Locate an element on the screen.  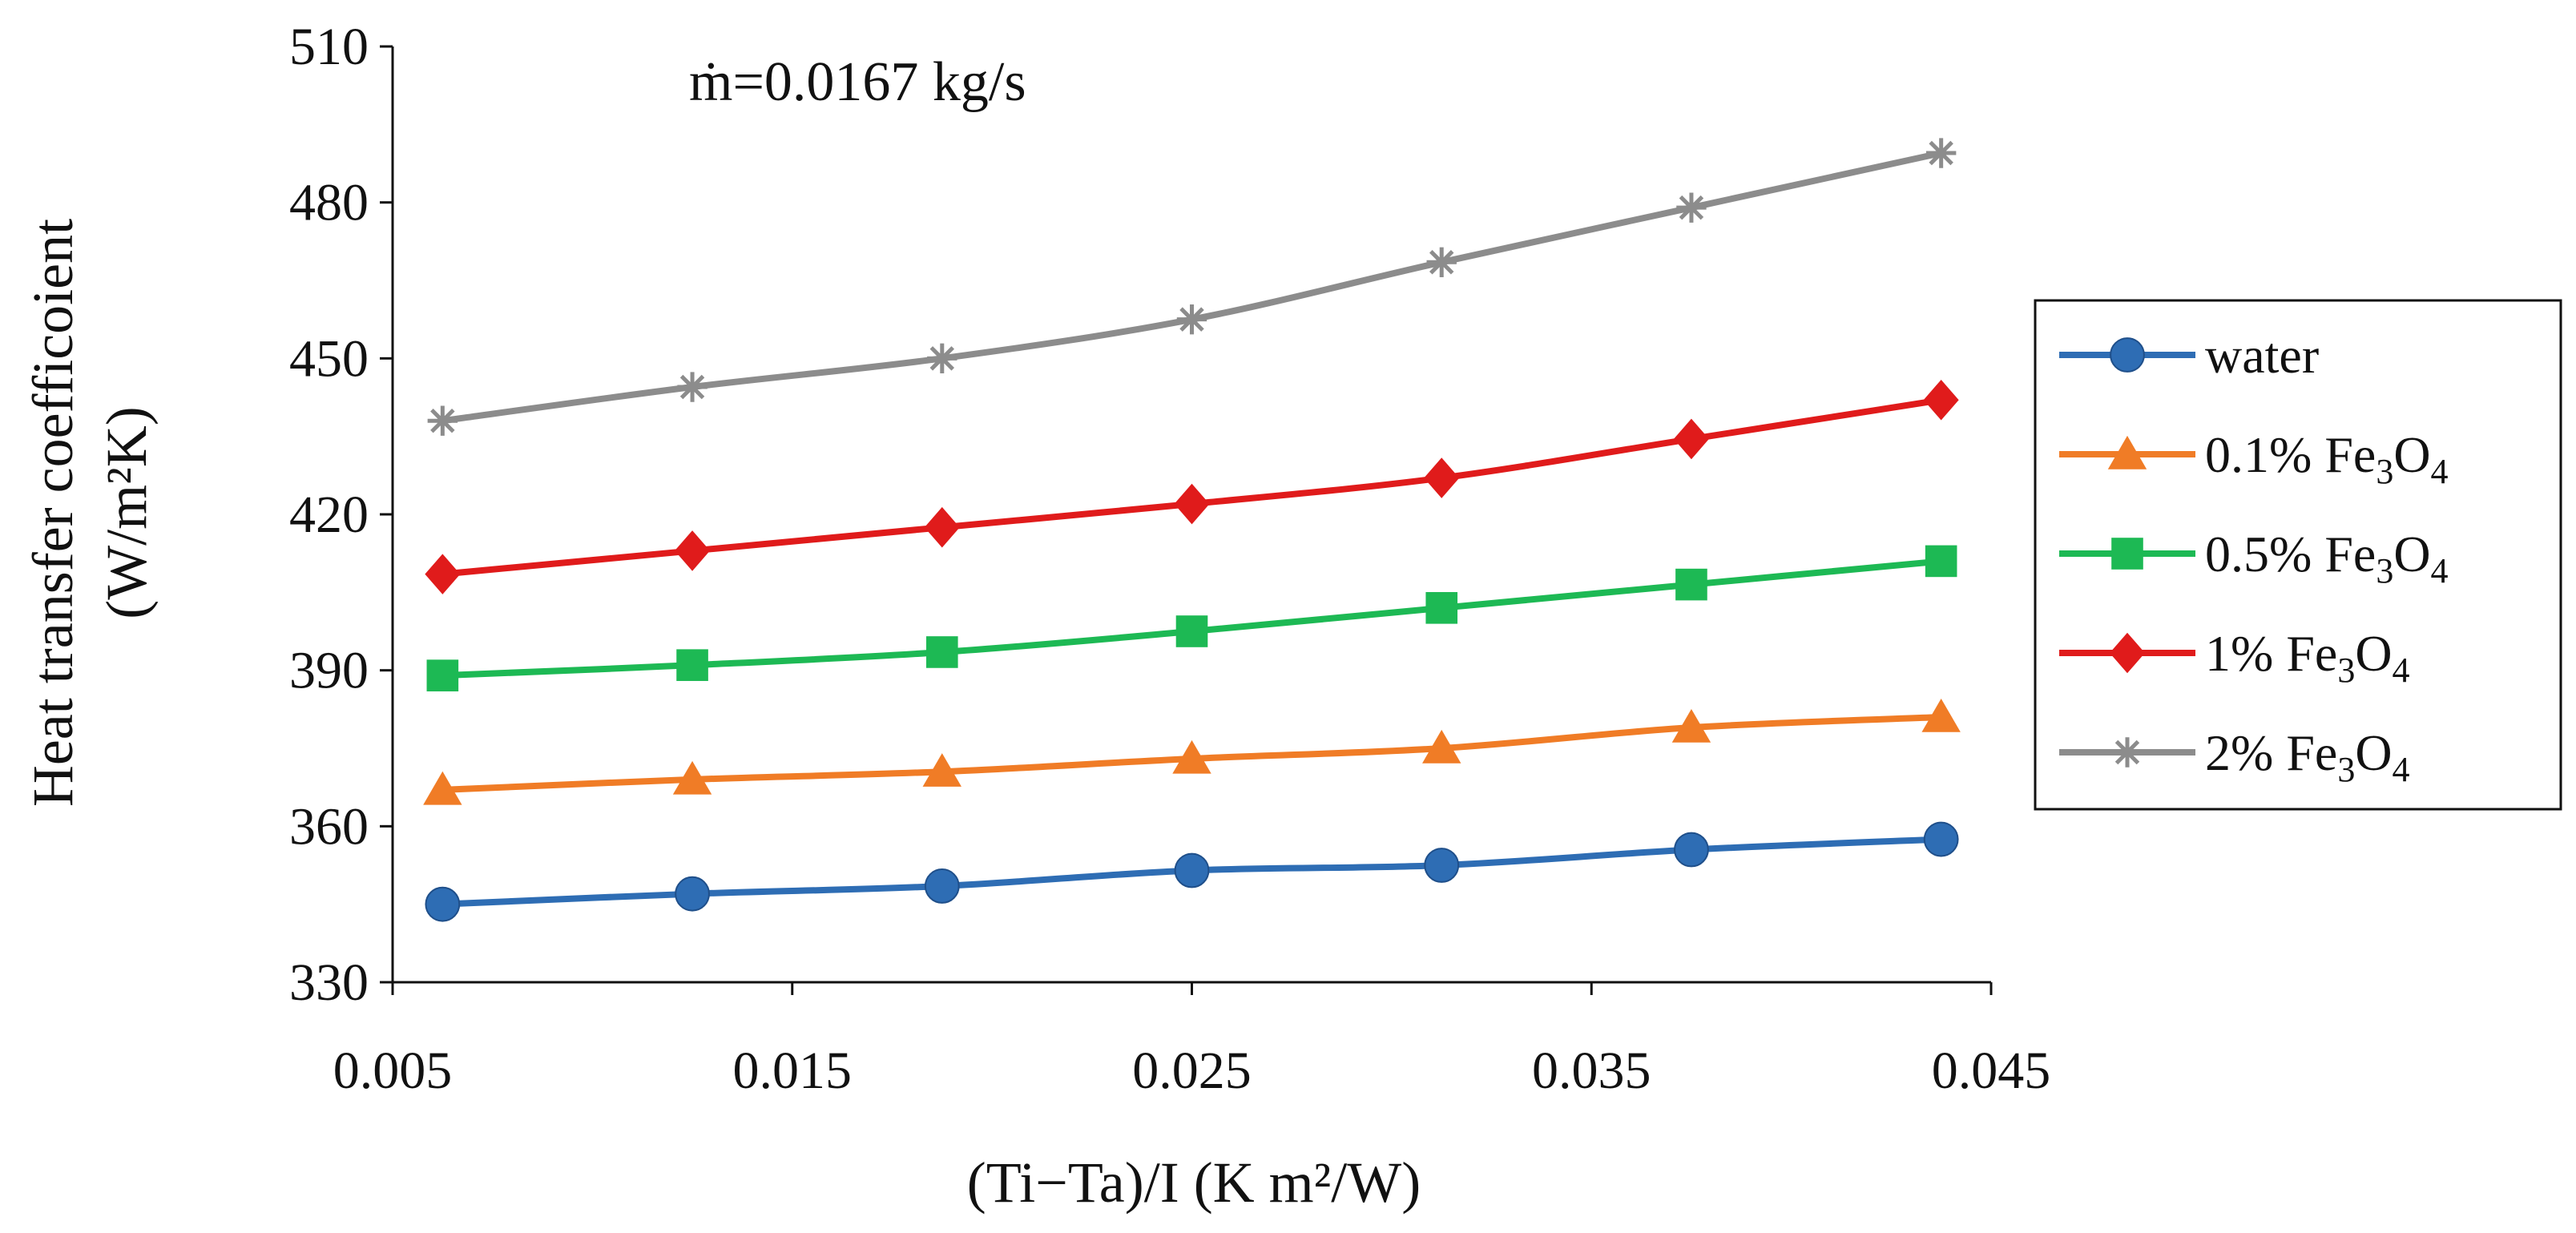
legend-item-0-1-fe3o4: 0.1% Fe3O4 is located at coordinates (2254, 458).